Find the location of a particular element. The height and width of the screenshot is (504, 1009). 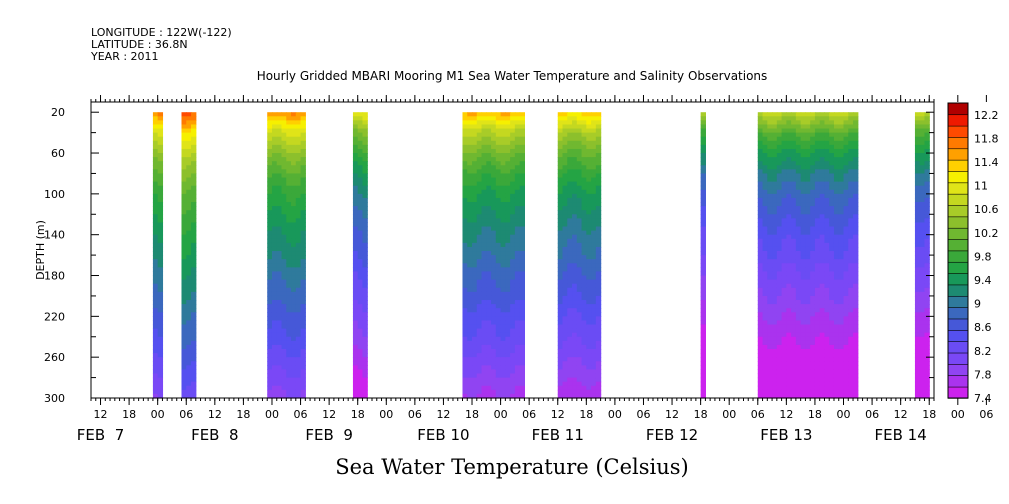

date-label: FEB 8 is located at coordinates (214, 435).